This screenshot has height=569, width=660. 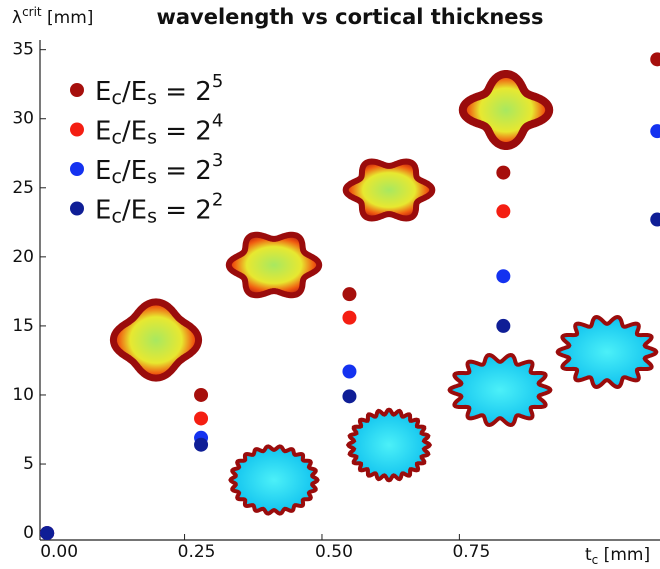 I want to click on y-tick-label: 15, so click(x=23, y=326).